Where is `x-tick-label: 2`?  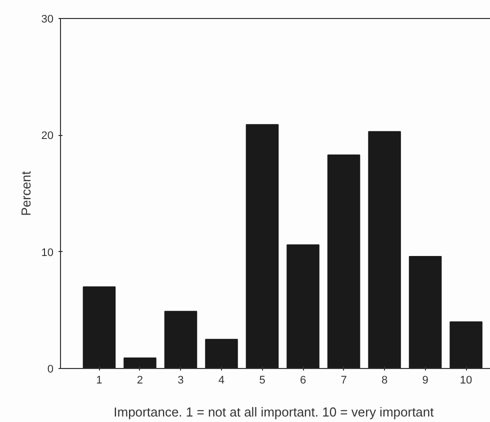 x-tick-label: 2 is located at coordinates (140, 380).